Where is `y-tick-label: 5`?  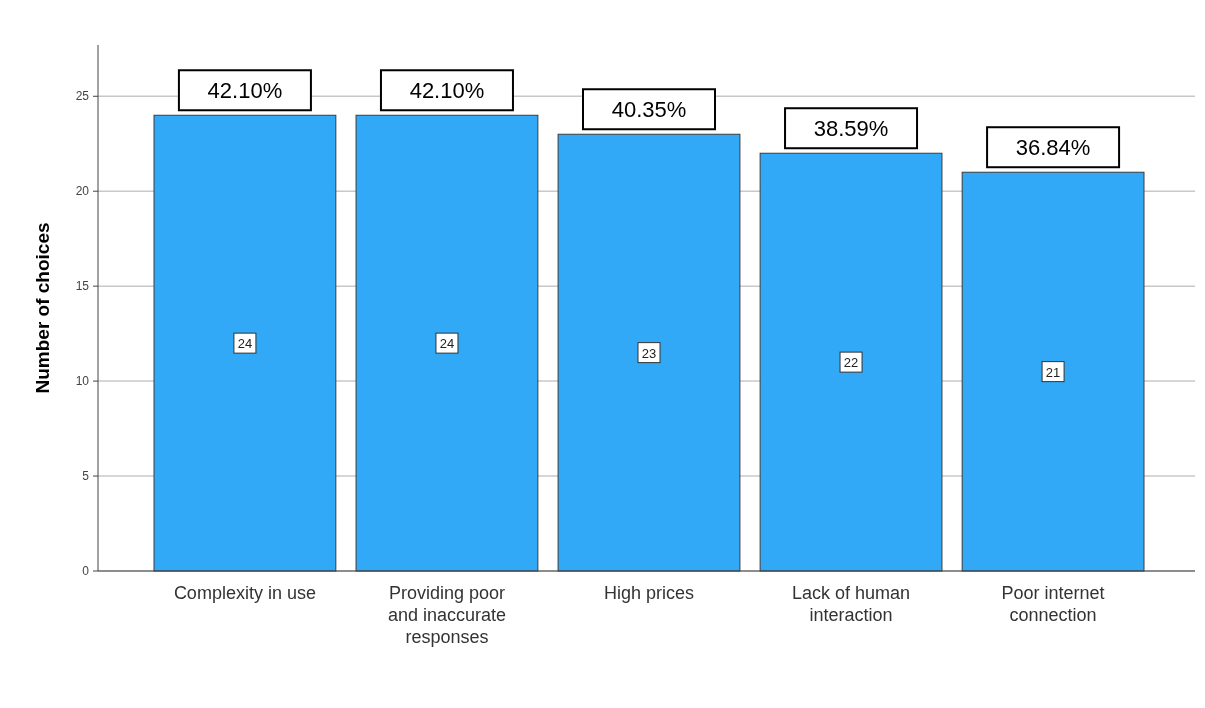
y-tick-label: 5 is located at coordinates (86, 476).